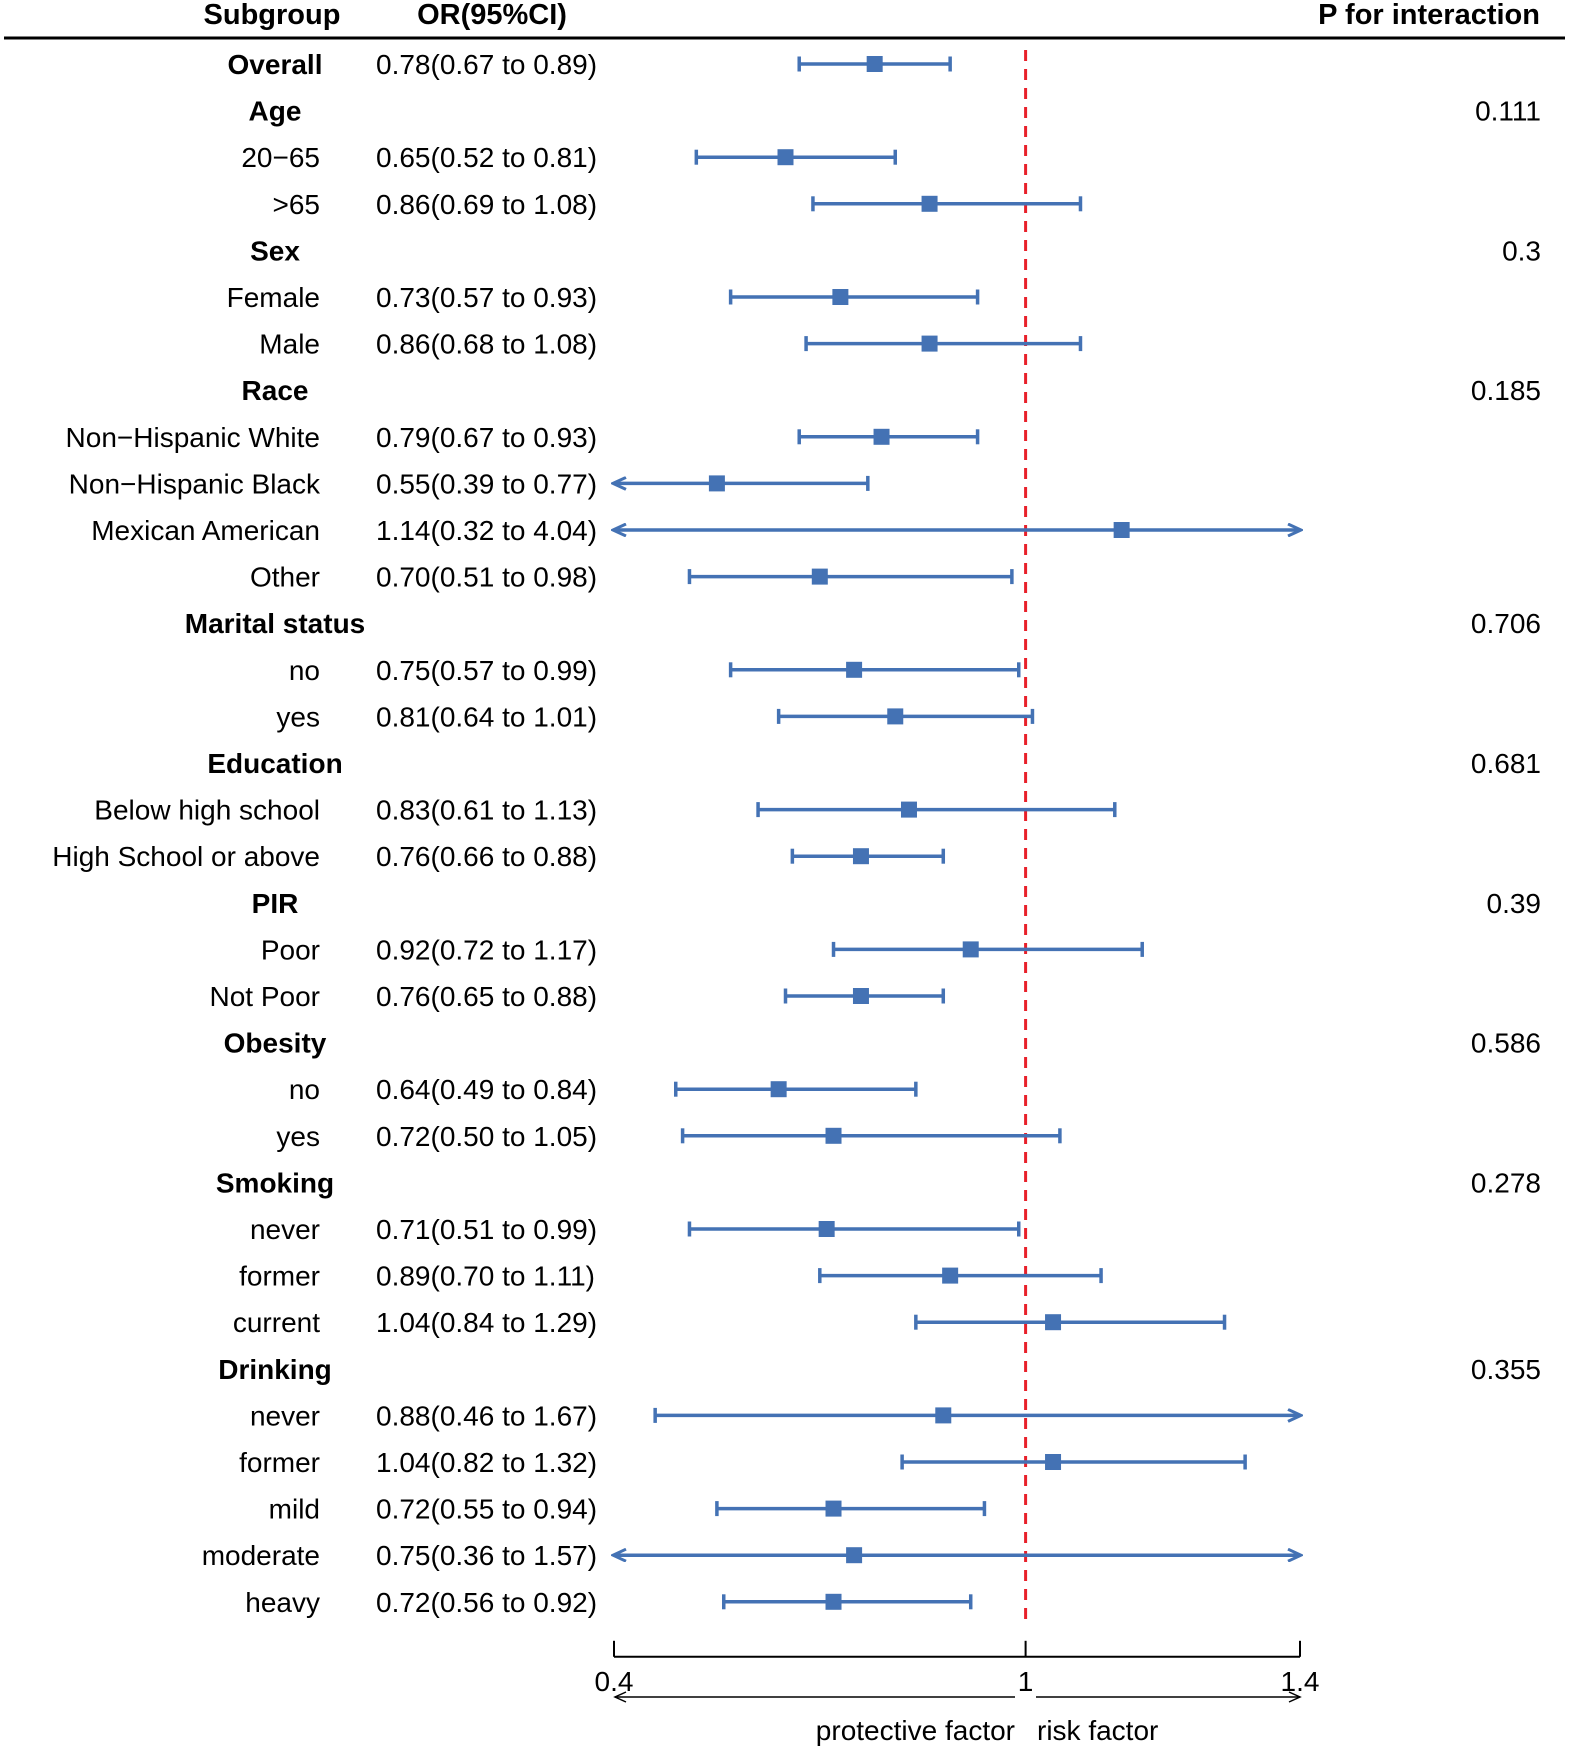  I want to click on forest-row: >65 0.86(0.69 to 1.08), so click(678, 204).